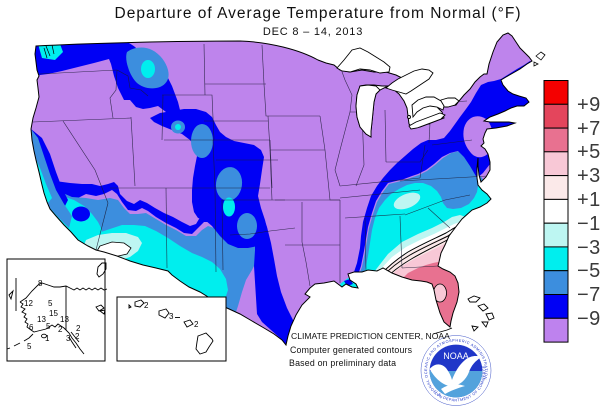 The image size is (614, 410). I want to click on svg-text: +9, so click(589, 105).